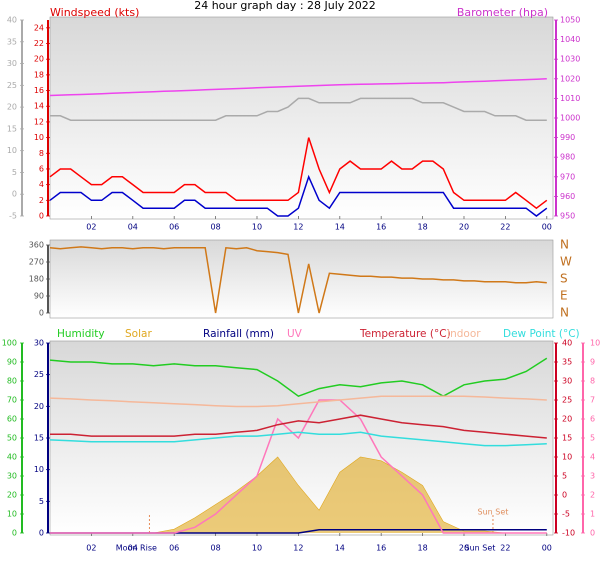  I want to click on y-tick-label: 1040, so click(570, 39).